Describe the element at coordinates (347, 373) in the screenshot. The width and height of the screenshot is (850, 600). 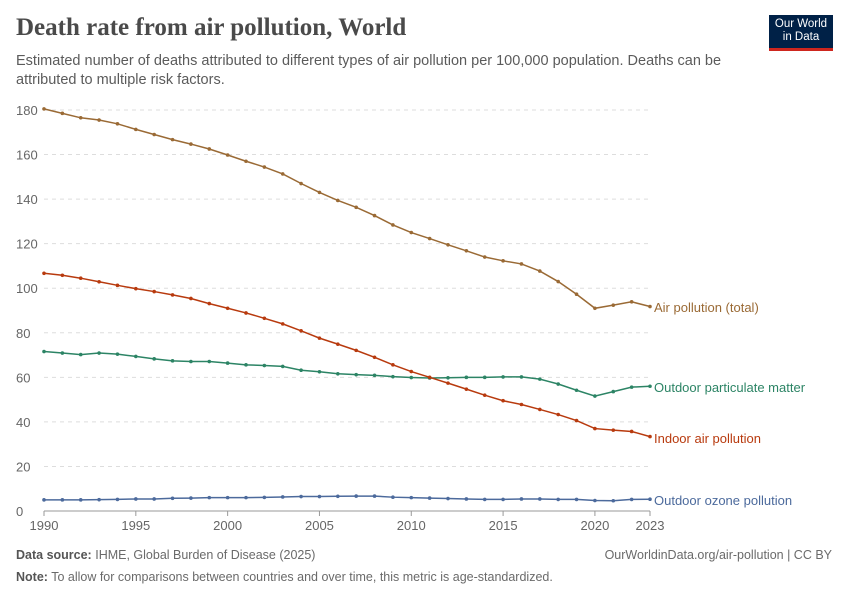
I see `series-line` at that location.